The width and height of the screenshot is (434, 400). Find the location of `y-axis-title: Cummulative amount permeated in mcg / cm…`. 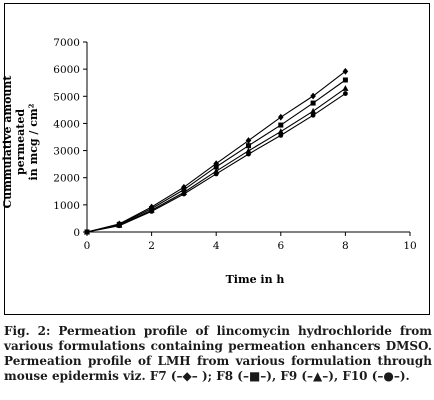

y-axis-title: Cummulative amount permeated in mcg / cm… is located at coordinates (21, 142).